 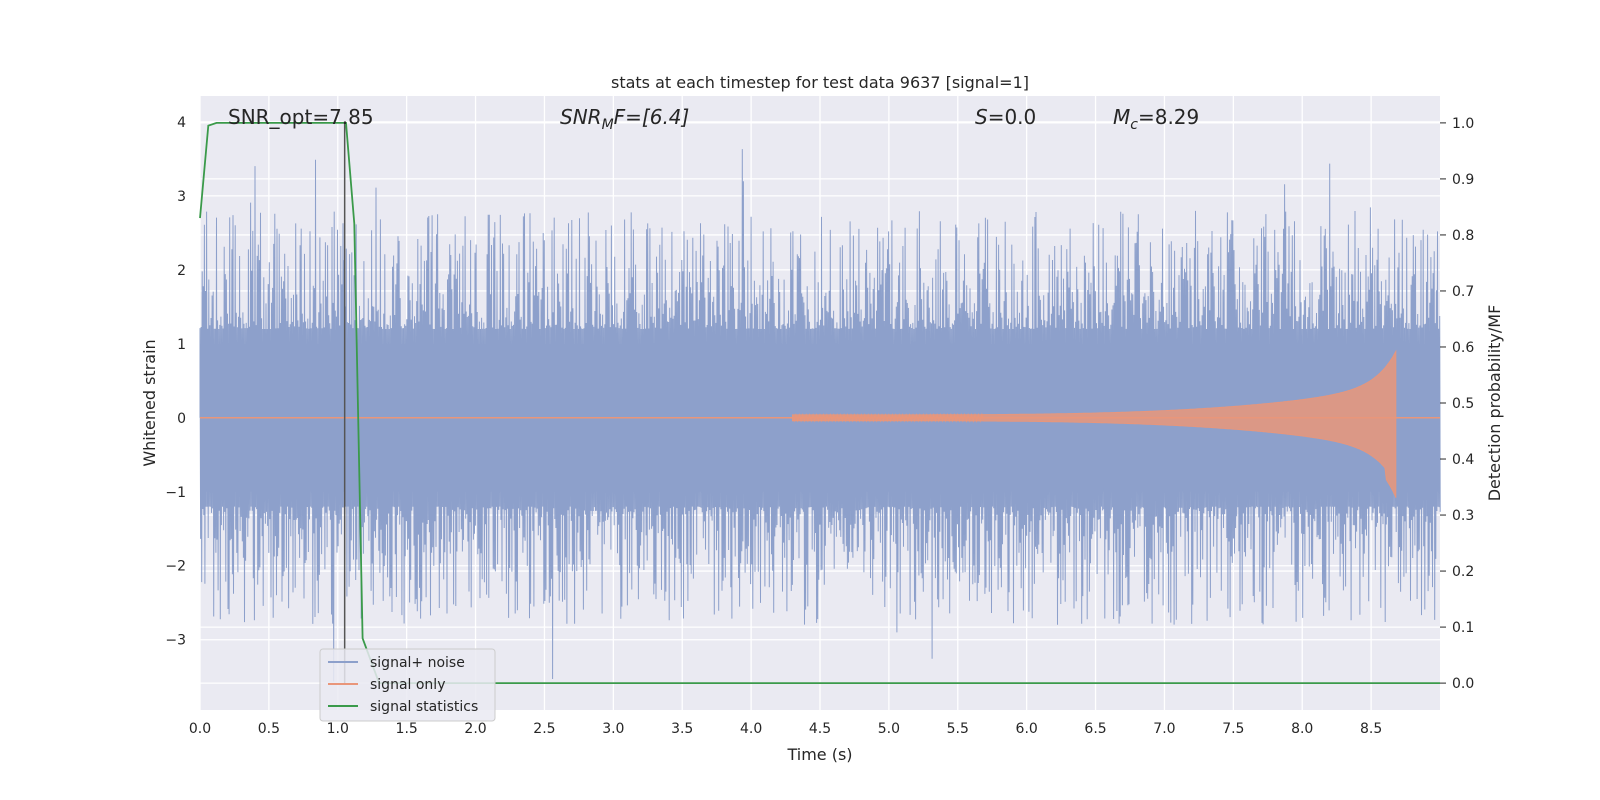 I want to click on y-tick-label: 2, so click(x=181, y=271).